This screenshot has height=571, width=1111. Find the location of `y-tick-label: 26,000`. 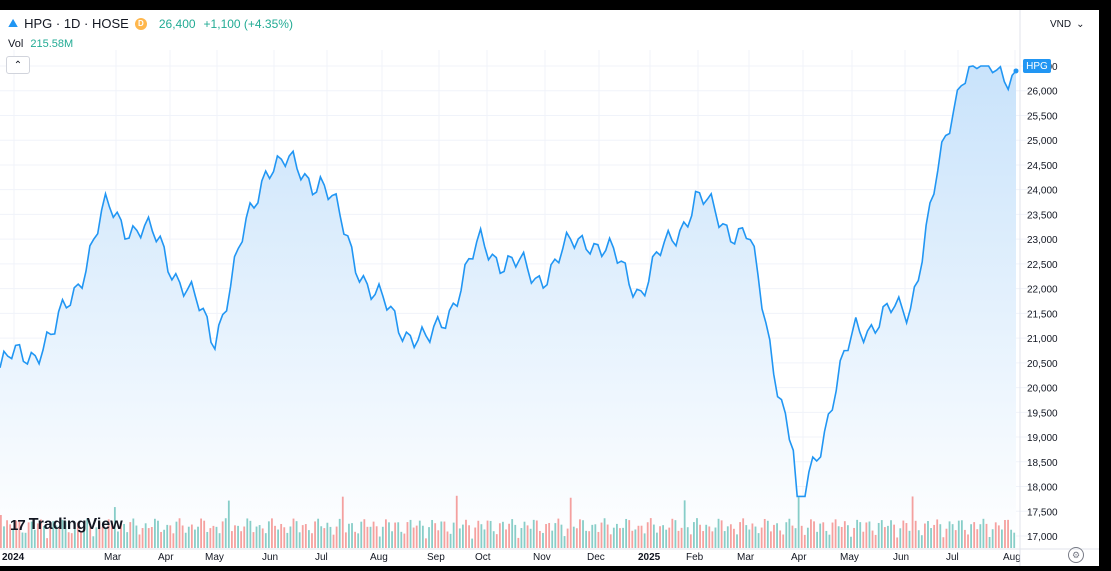

y-tick-label: 26,000 is located at coordinates (1042, 92).